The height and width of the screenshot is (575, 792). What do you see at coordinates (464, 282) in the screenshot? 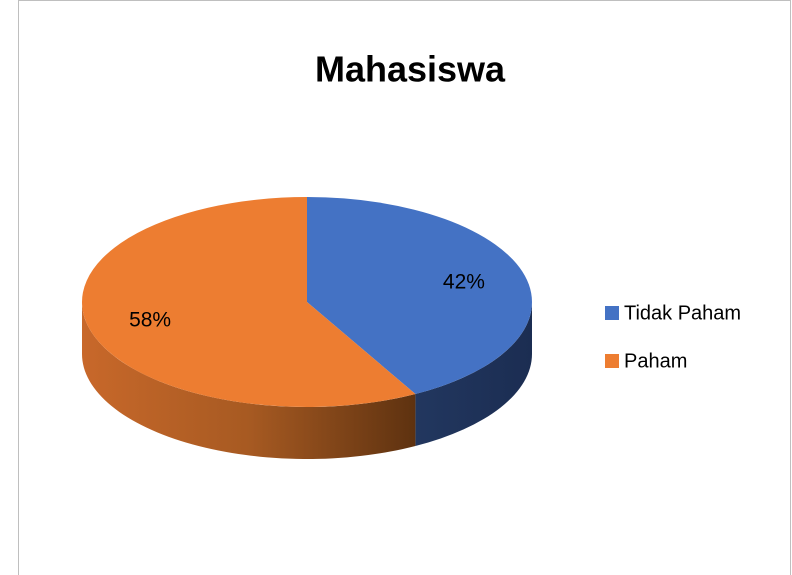
I see `data-label: 42%` at bounding box center [464, 282].